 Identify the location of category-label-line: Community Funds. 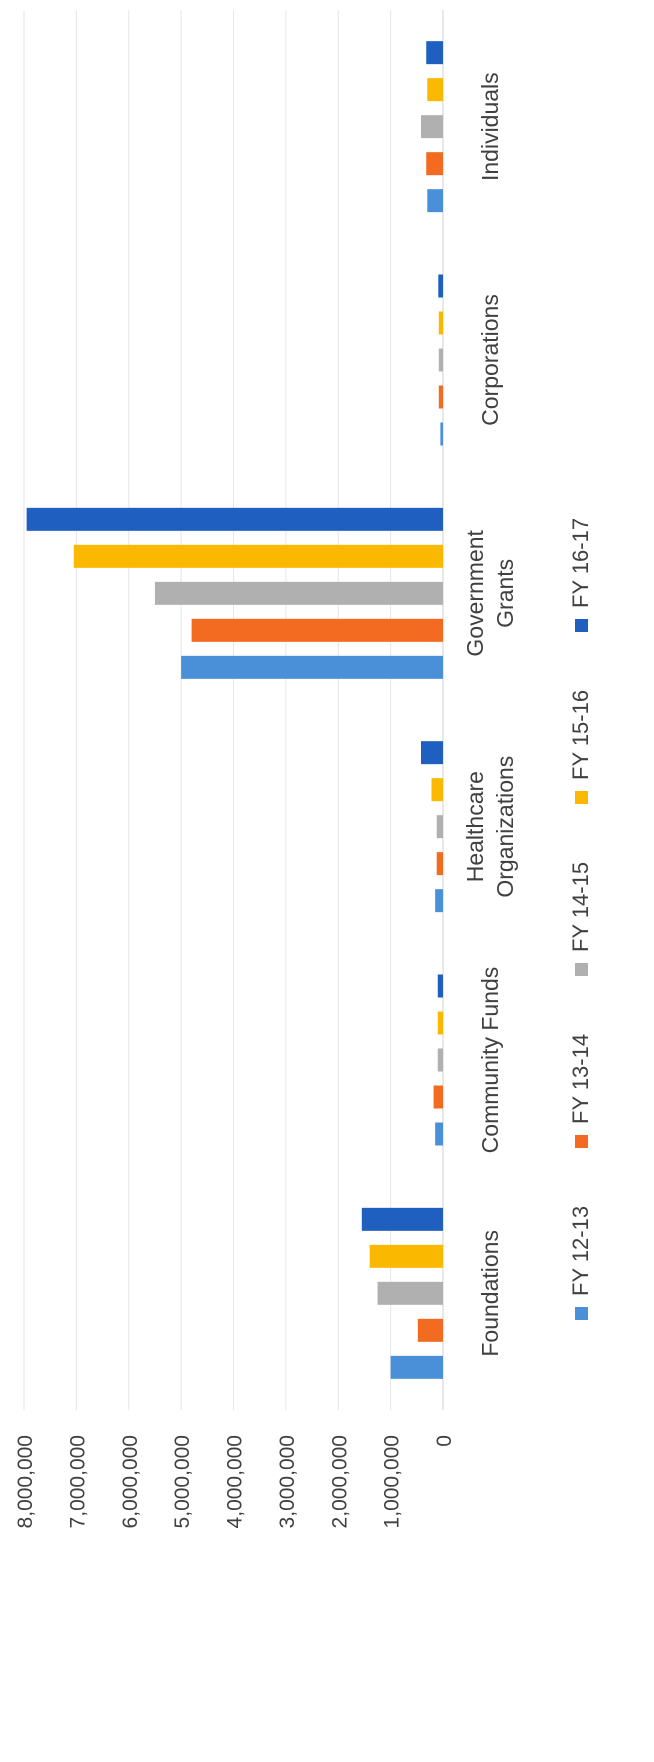
(490, 1060).